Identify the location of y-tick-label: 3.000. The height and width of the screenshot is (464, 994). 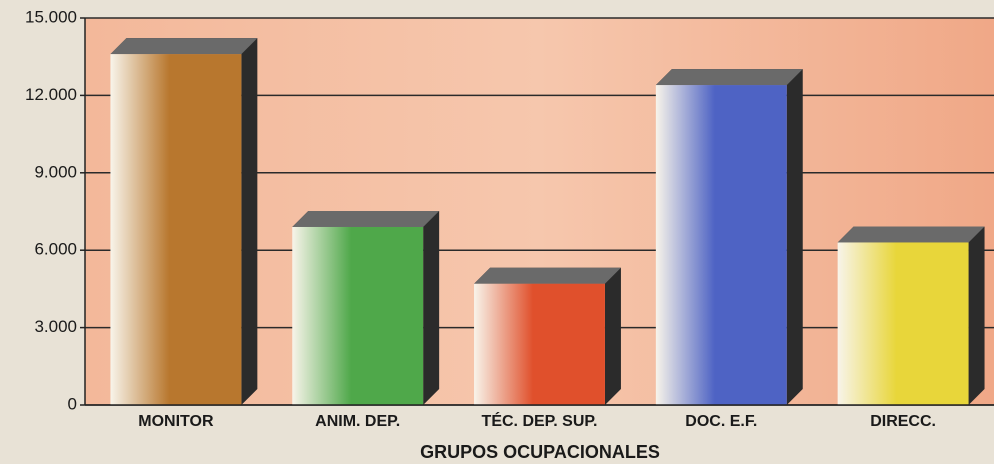
(55, 326).